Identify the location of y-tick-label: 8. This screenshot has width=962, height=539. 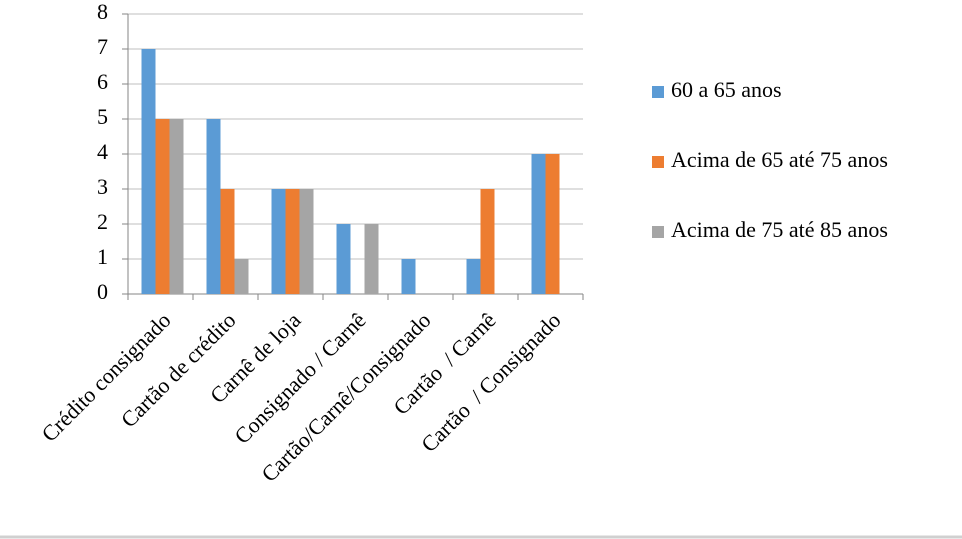
(102, 12).